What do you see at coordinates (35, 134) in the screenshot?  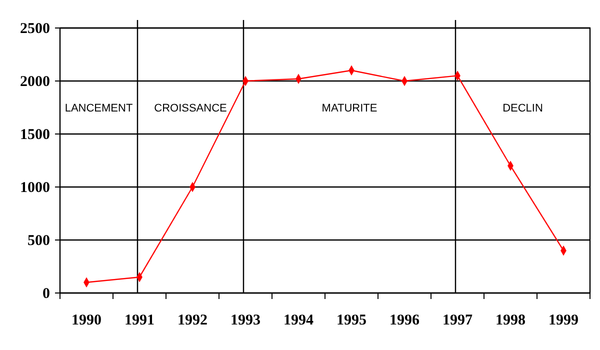 I see `y-tick-label: 1500` at bounding box center [35, 134].